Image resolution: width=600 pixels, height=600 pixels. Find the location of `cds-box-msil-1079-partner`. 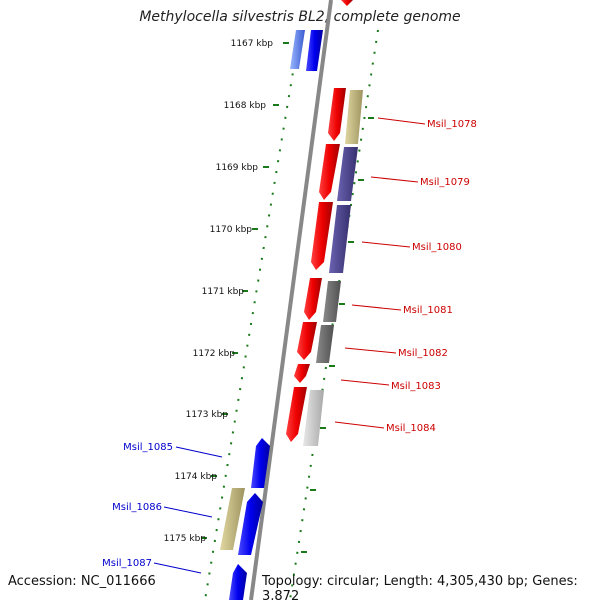

cds-box-msil-1079-partner is located at coordinates (347, 174).